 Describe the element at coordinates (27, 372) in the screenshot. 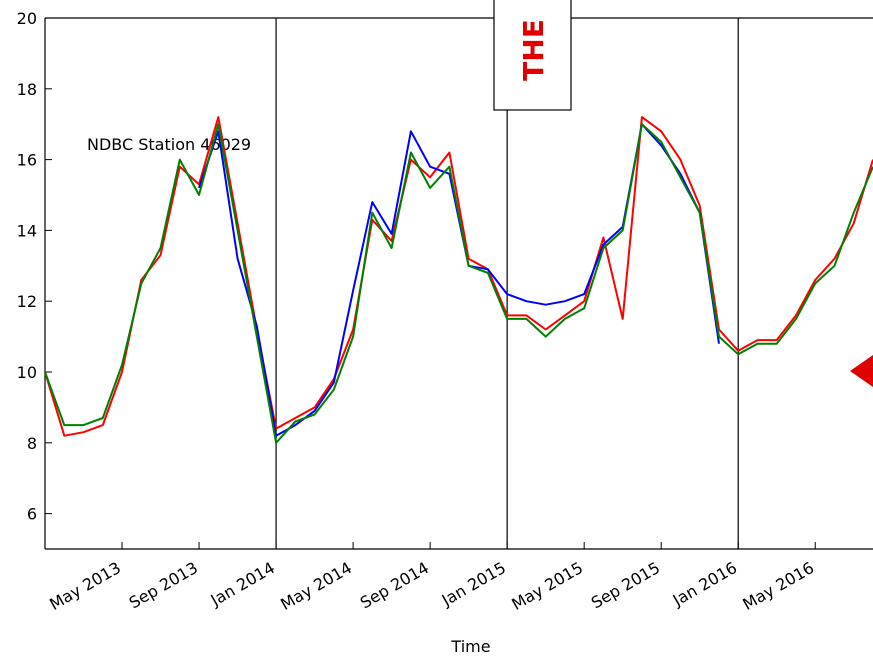

I see `y-tick-label: 10` at that location.